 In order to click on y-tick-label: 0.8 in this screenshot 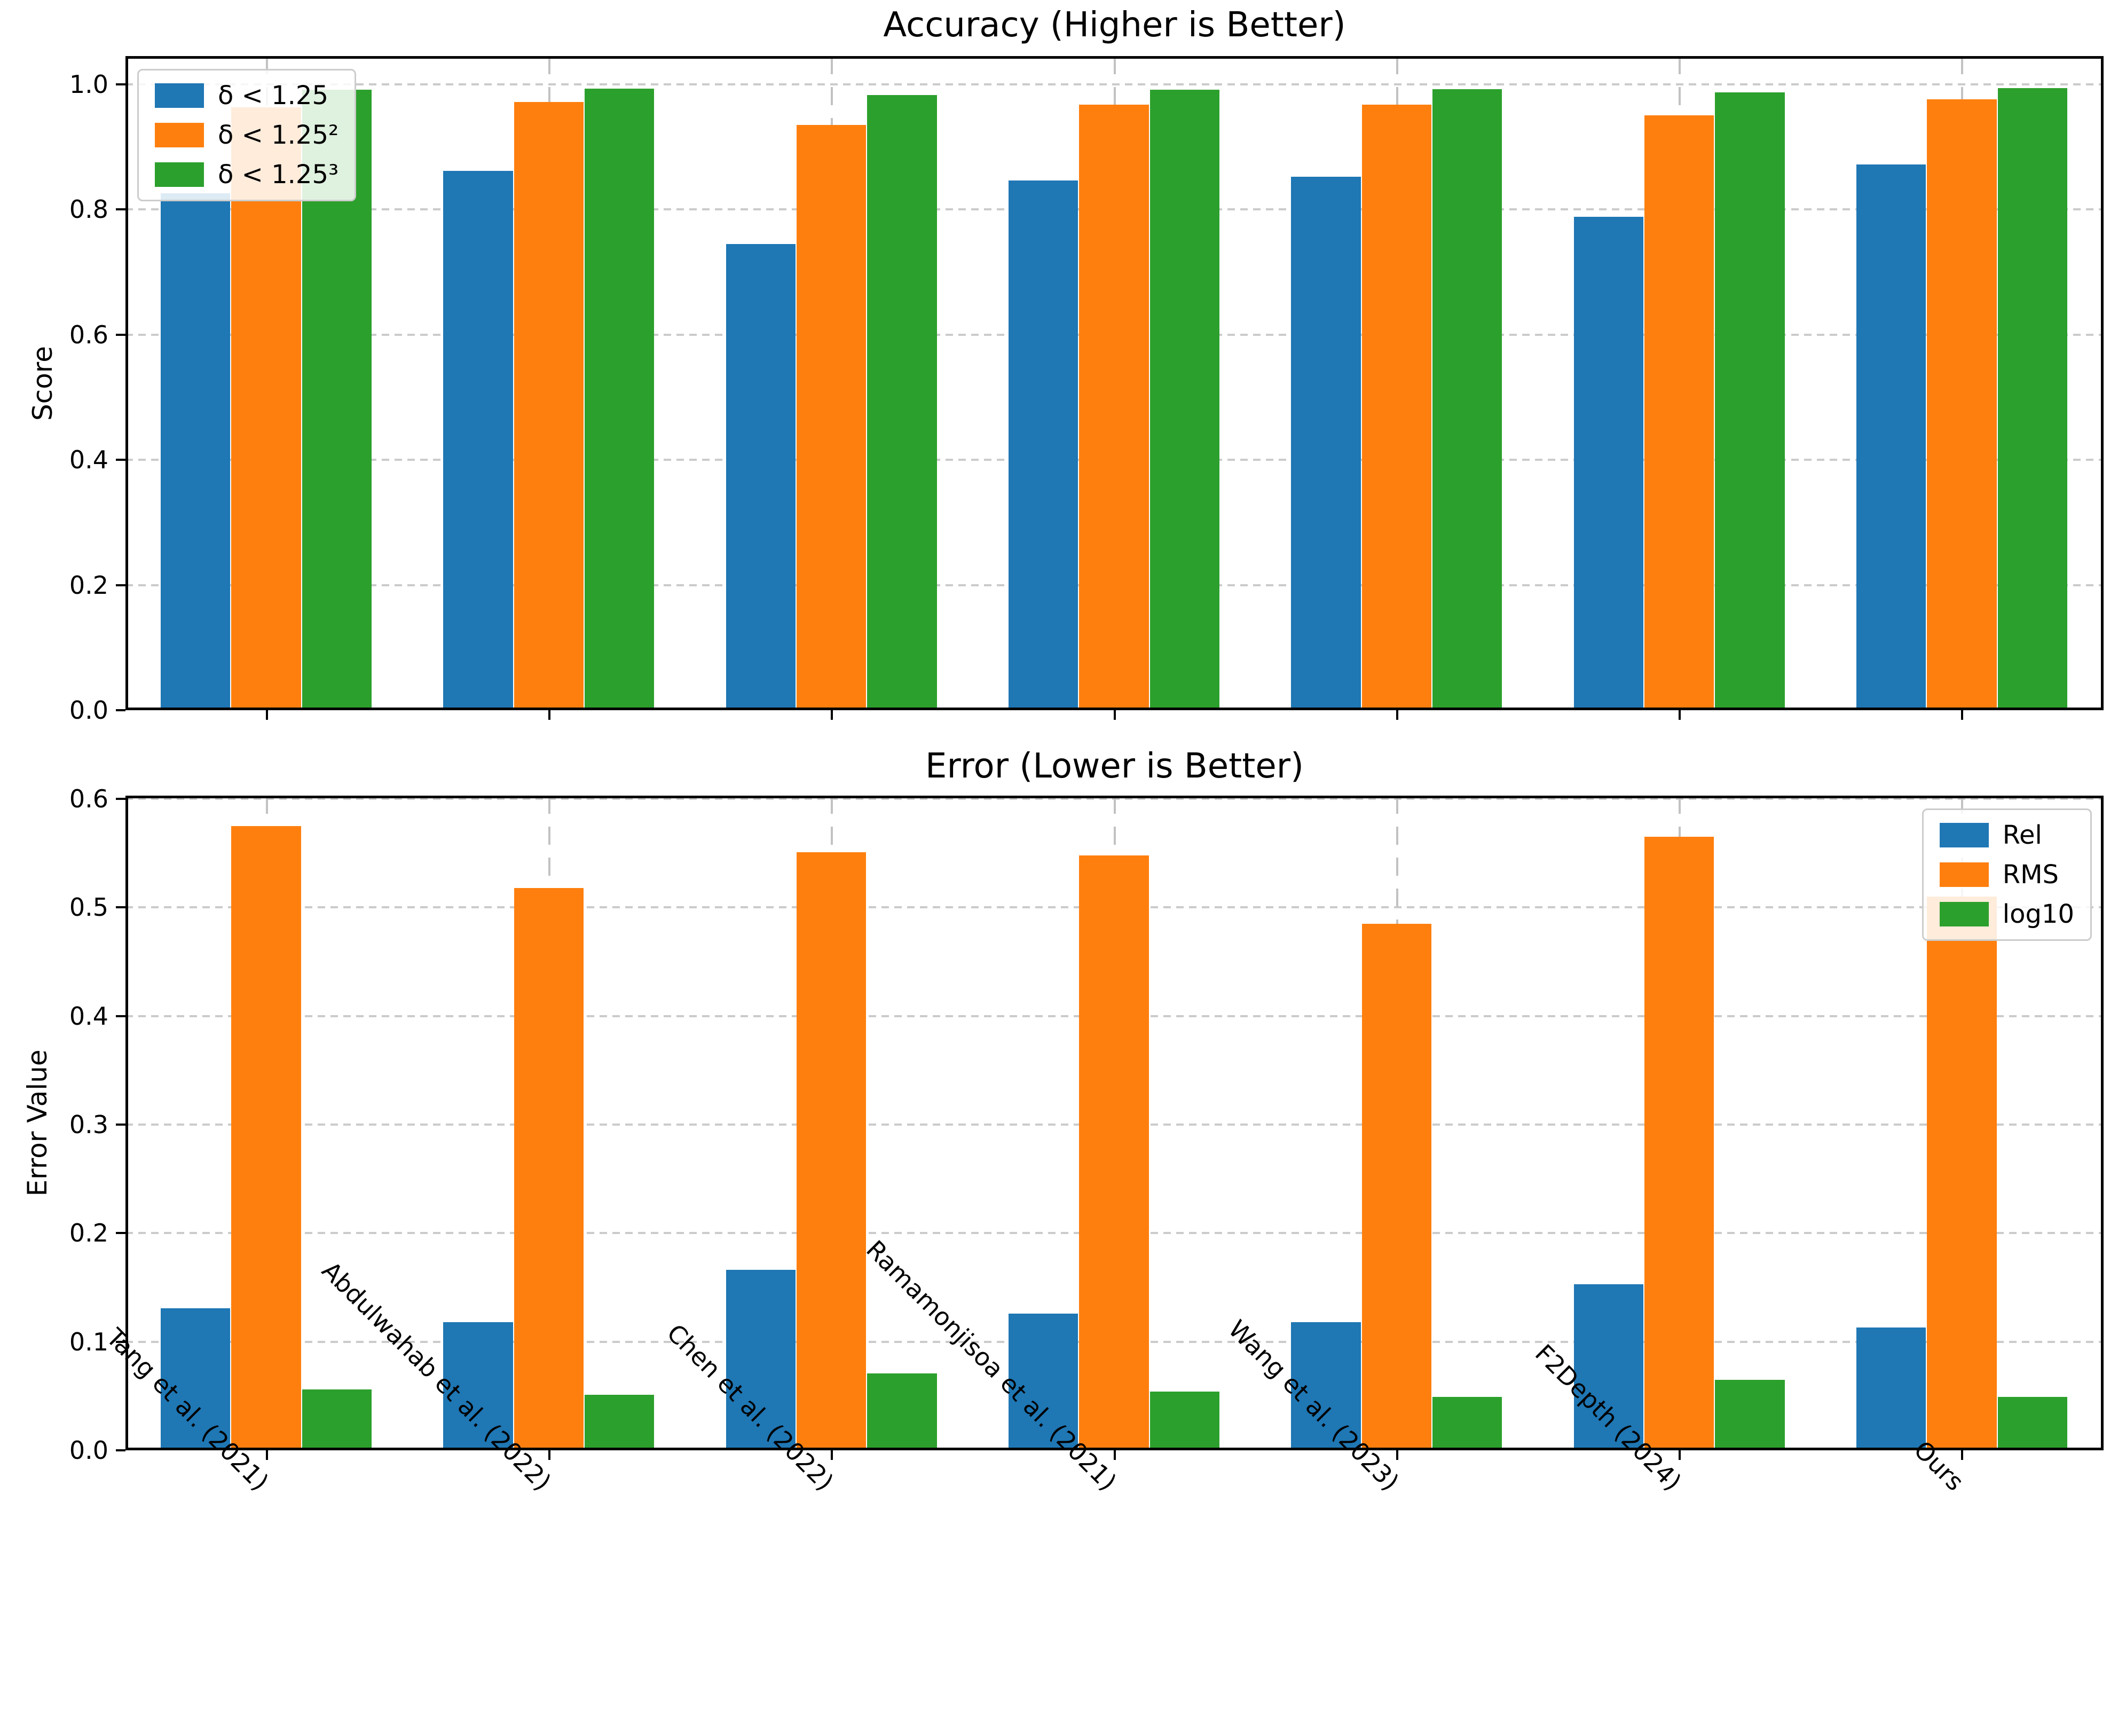, I will do `click(88, 209)`.